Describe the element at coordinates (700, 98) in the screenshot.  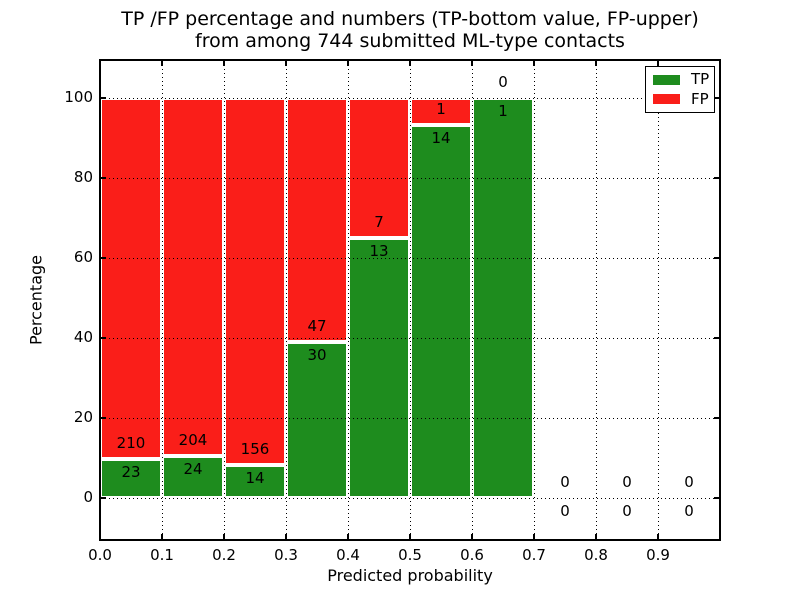
I see `legend-label-fp: FP` at that location.